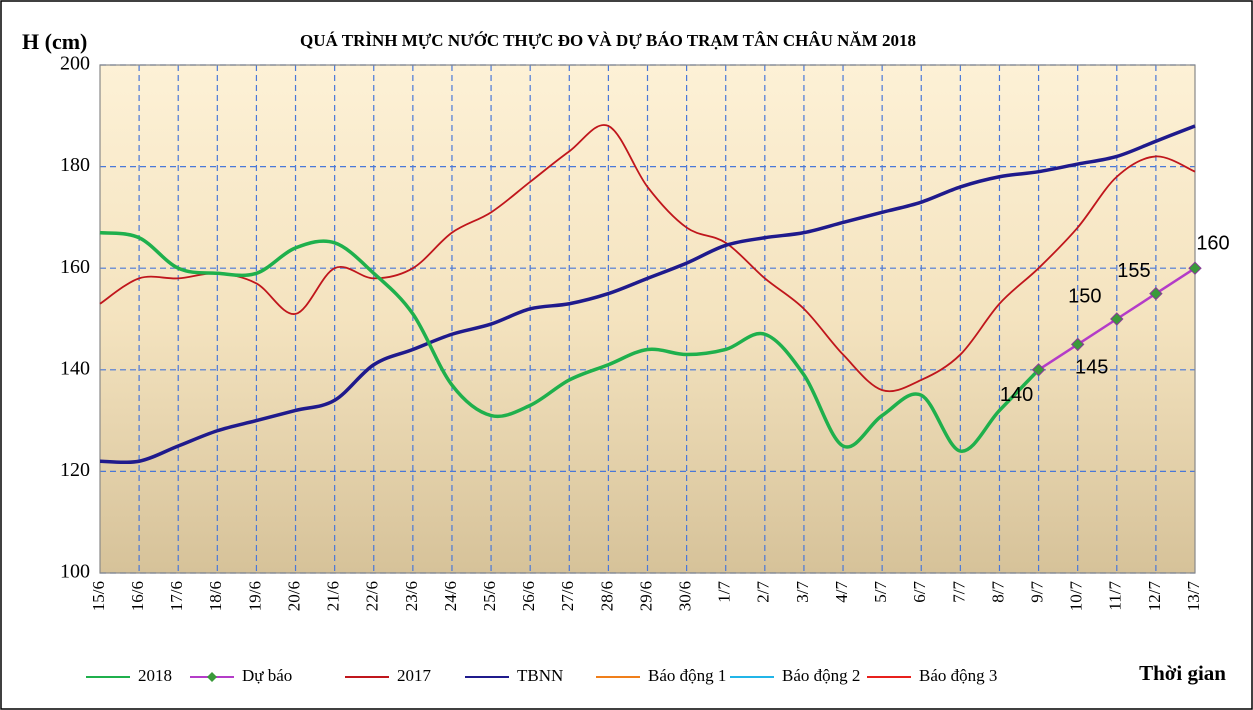 The height and width of the screenshot is (710, 1253). Describe the element at coordinates (212, 677) in the screenshot. I see `legend-marker` at that location.